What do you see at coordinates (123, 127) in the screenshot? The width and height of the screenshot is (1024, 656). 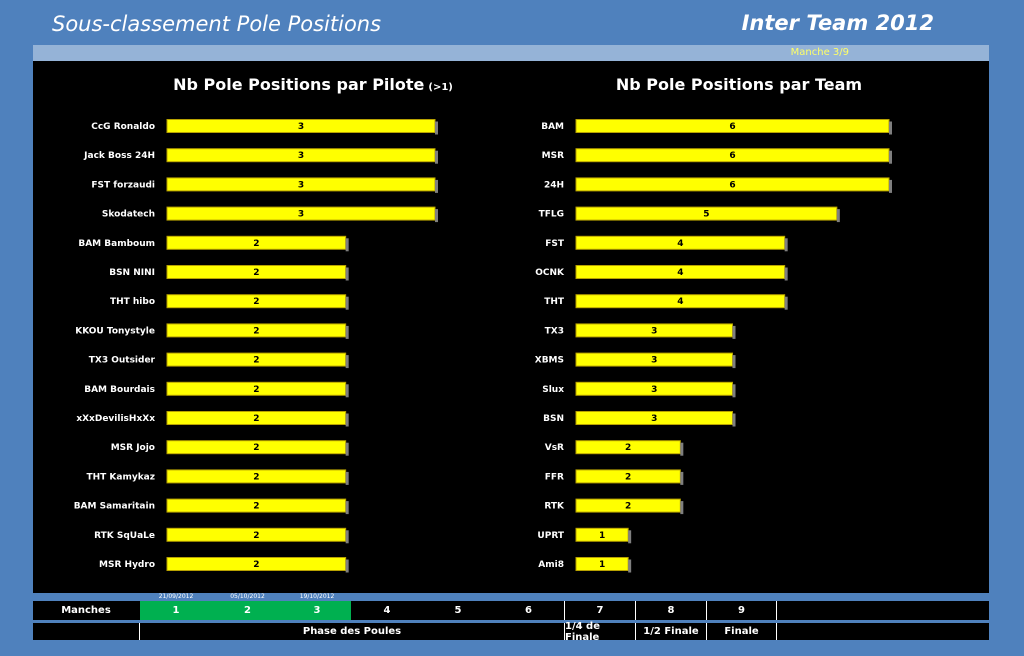 I see `pilot-label: CcG Ronaldo` at bounding box center [123, 127].